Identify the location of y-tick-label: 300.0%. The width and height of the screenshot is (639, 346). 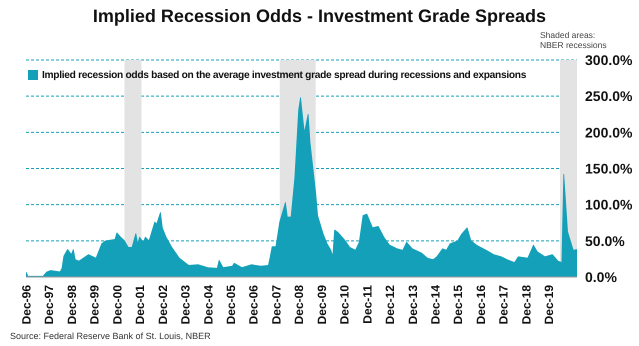
(609, 60).